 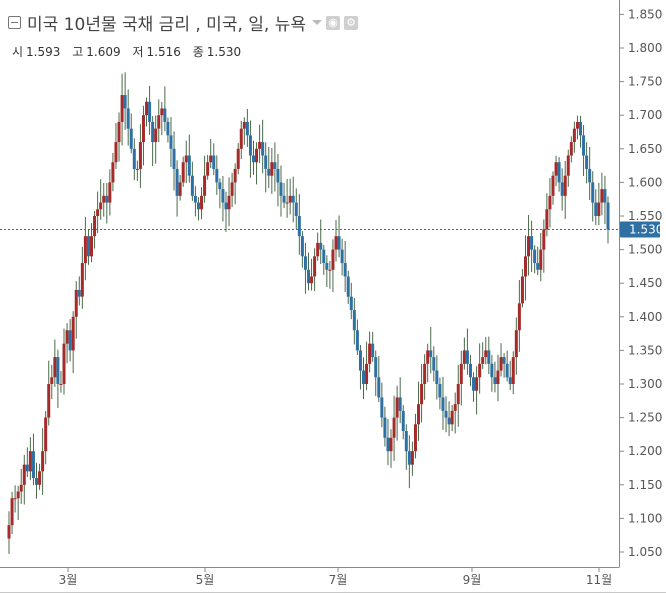 I want to click on chart-title: 미국 10년물 국채 금리 , 미국, 일, 뉴욕, so click(x=166, y=25).